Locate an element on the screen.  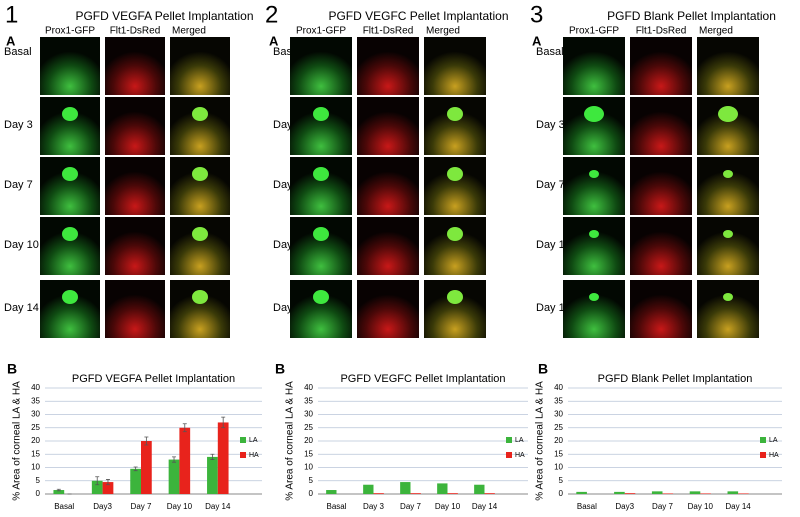
row-label: Day 3 is located at coordinates (550, 125).